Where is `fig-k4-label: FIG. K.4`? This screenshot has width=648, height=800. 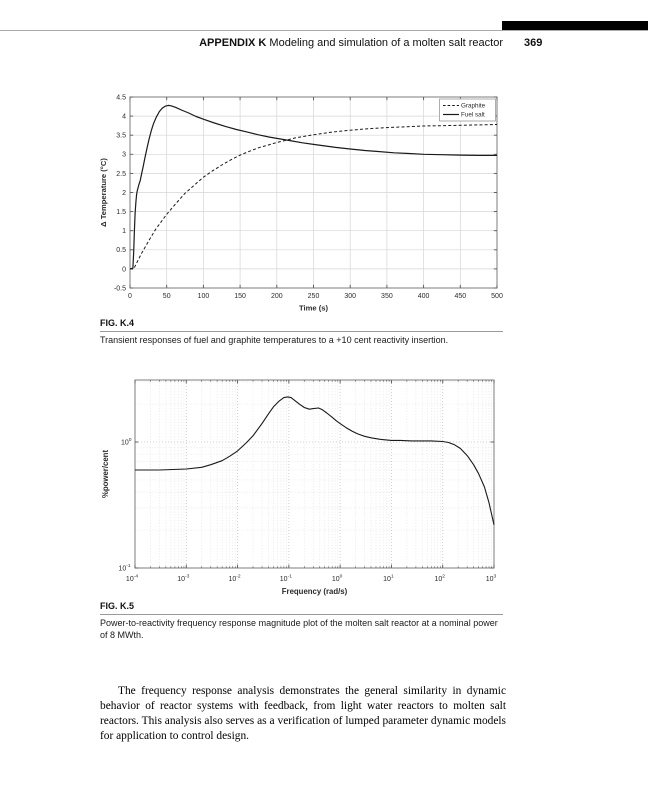
fig-k4-label: FIG. K.4 is located at coordinates (117, 323).